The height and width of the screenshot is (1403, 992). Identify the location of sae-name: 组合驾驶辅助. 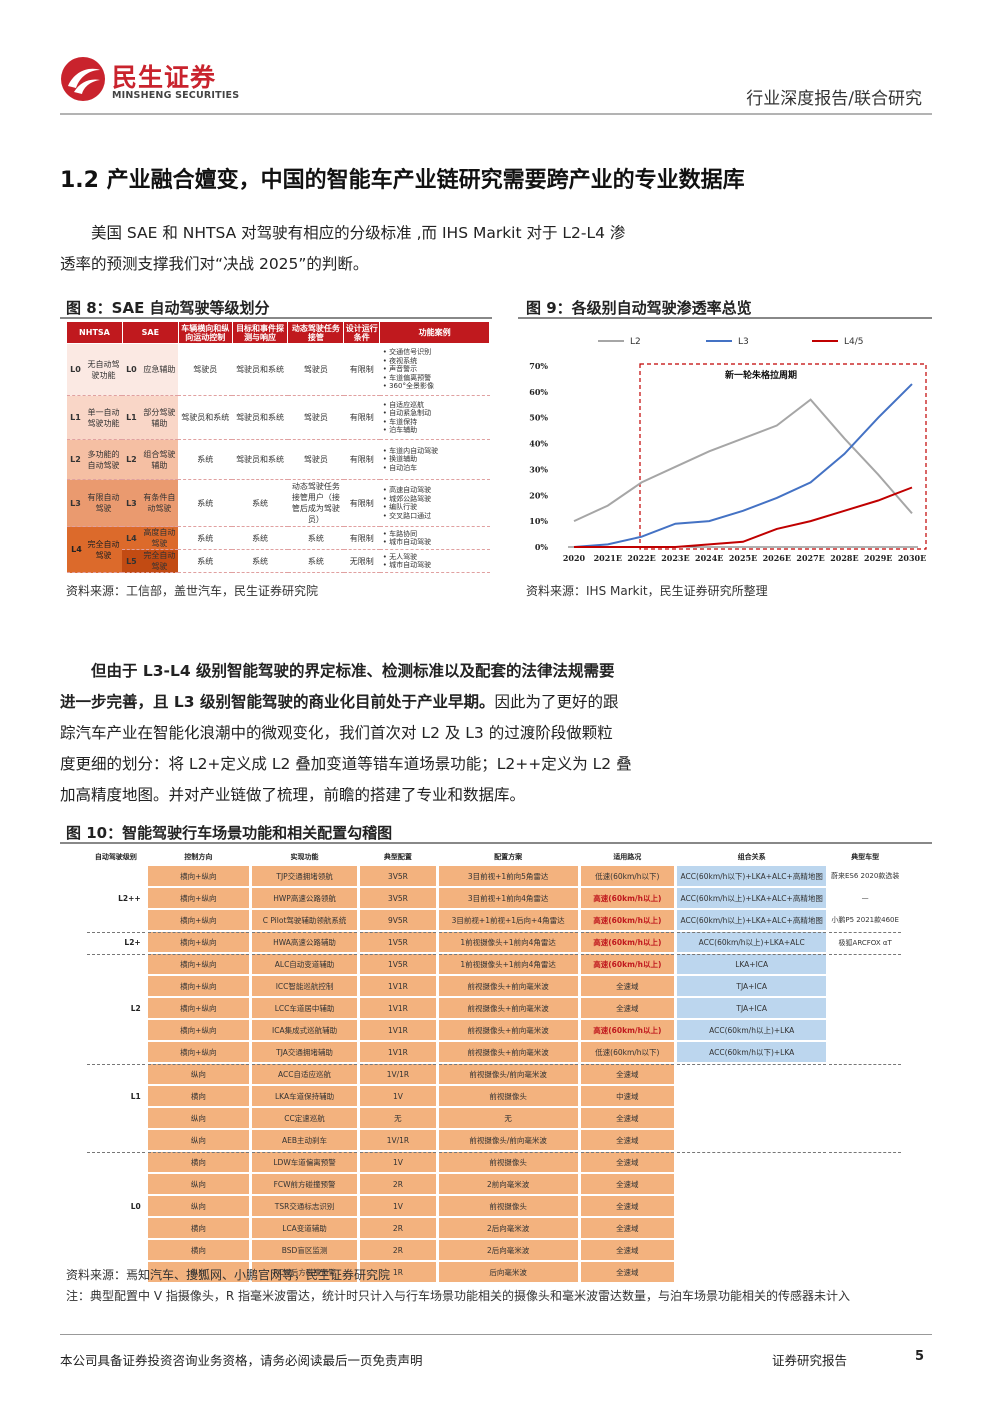
(159, 459).